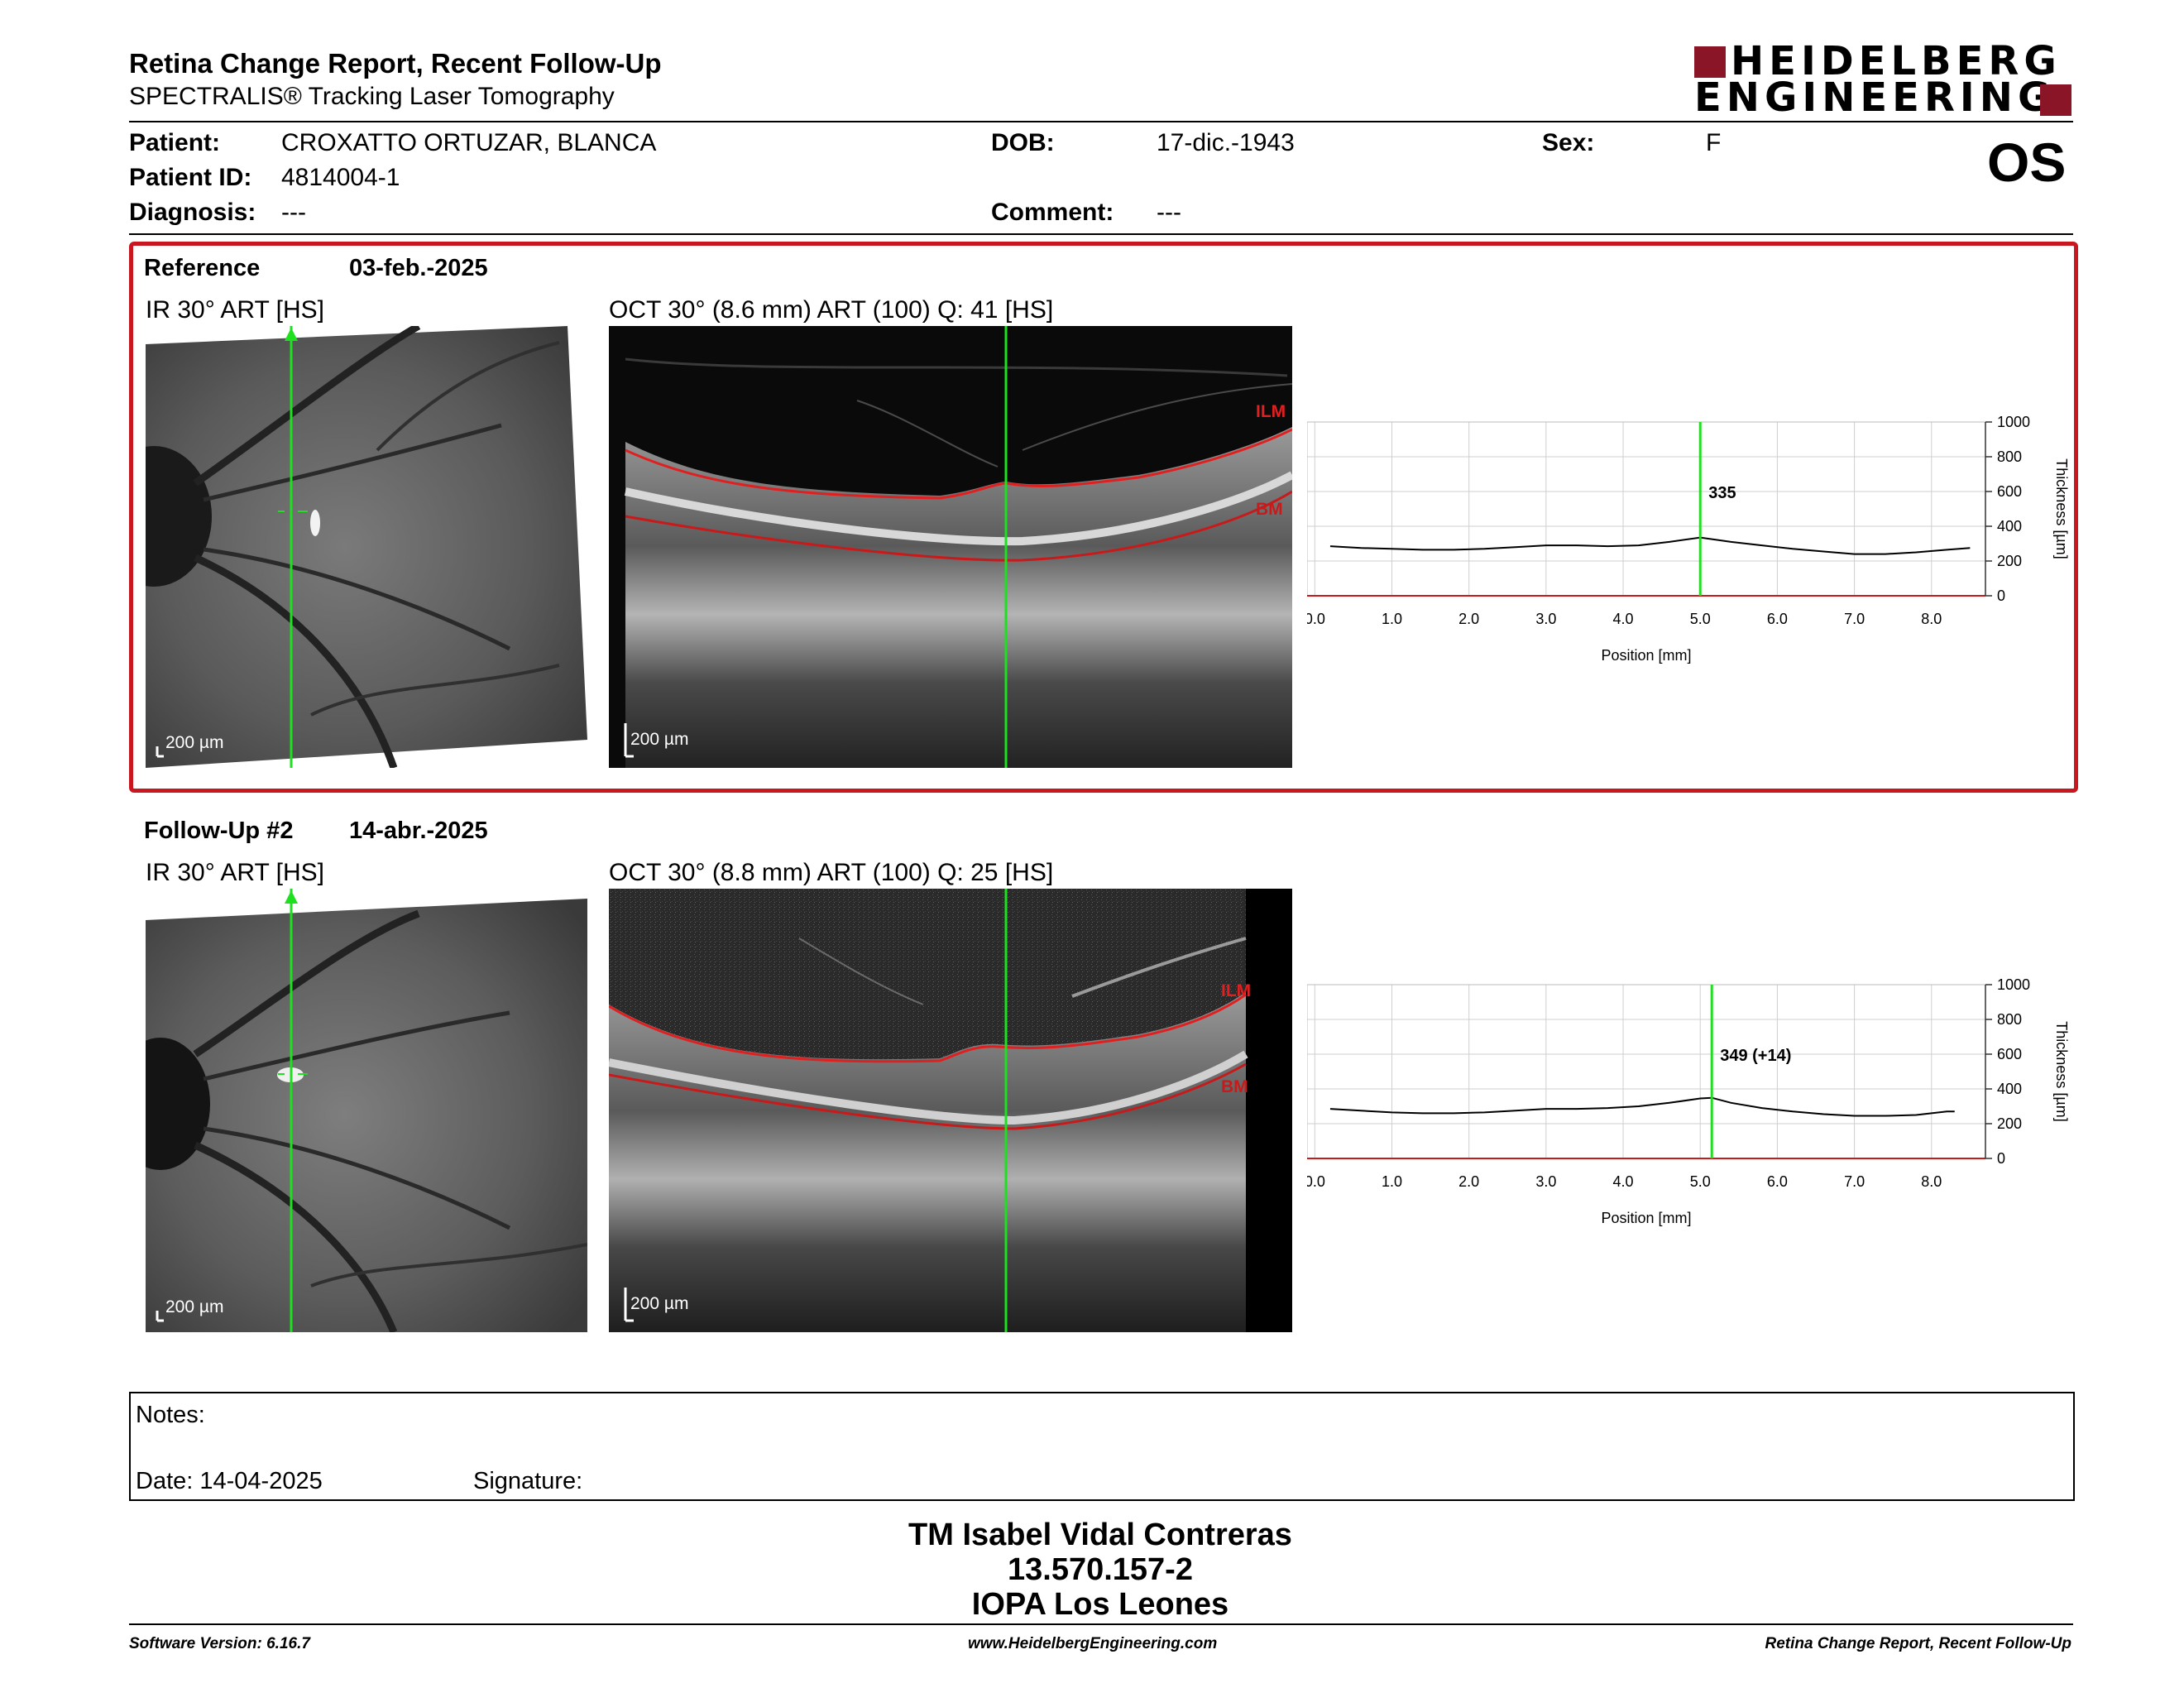 This screenshot has height=1688, width=2184. Describe the element at coordinates (1271, 411) in the screenshot. I see `reference-ilm-label: ILM` at that location.